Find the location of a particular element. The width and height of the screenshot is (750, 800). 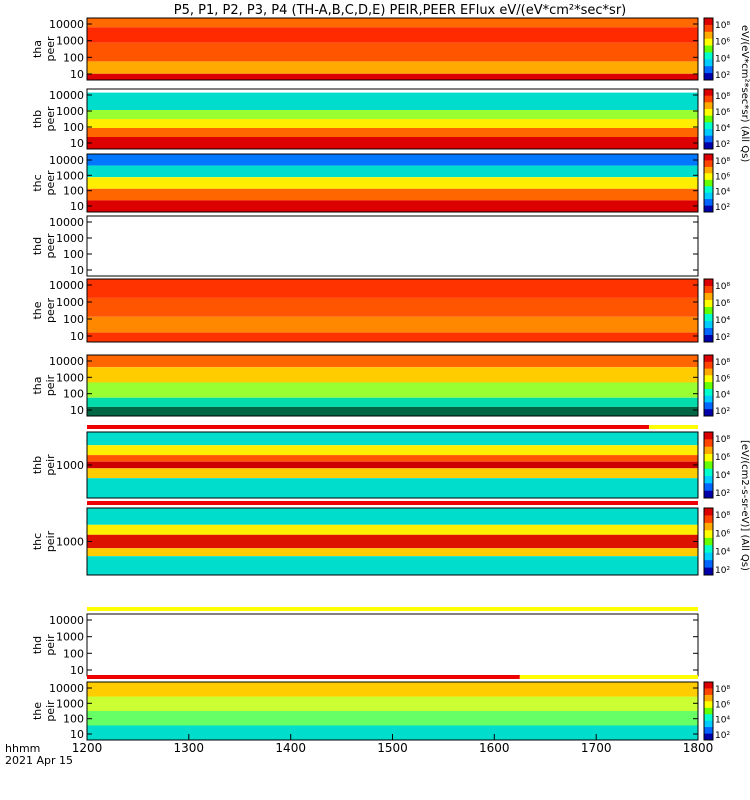

panel-tha-peir: 10000 1000 100 10 tha peir 10⁸ 10⁶ 10⁴ 10² is located at coordinates (380, 385).